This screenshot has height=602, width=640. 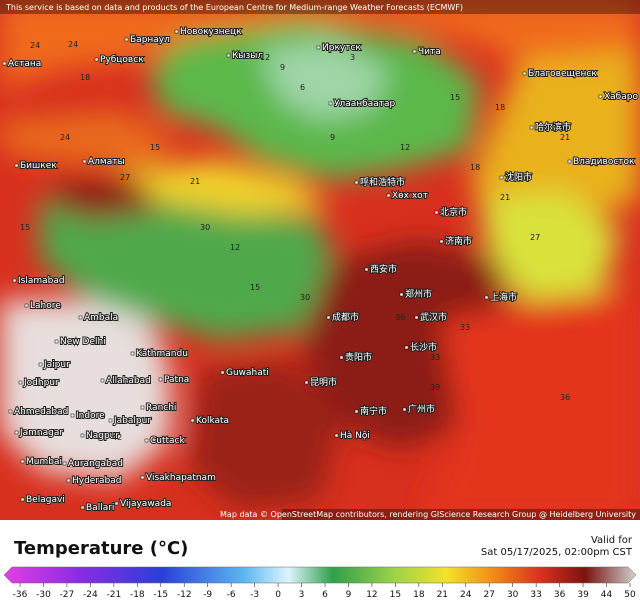 What do you see at coordinates (176, 380) in the screenshot?
I see `city-label: Patna` at bounding box center [176, 380].